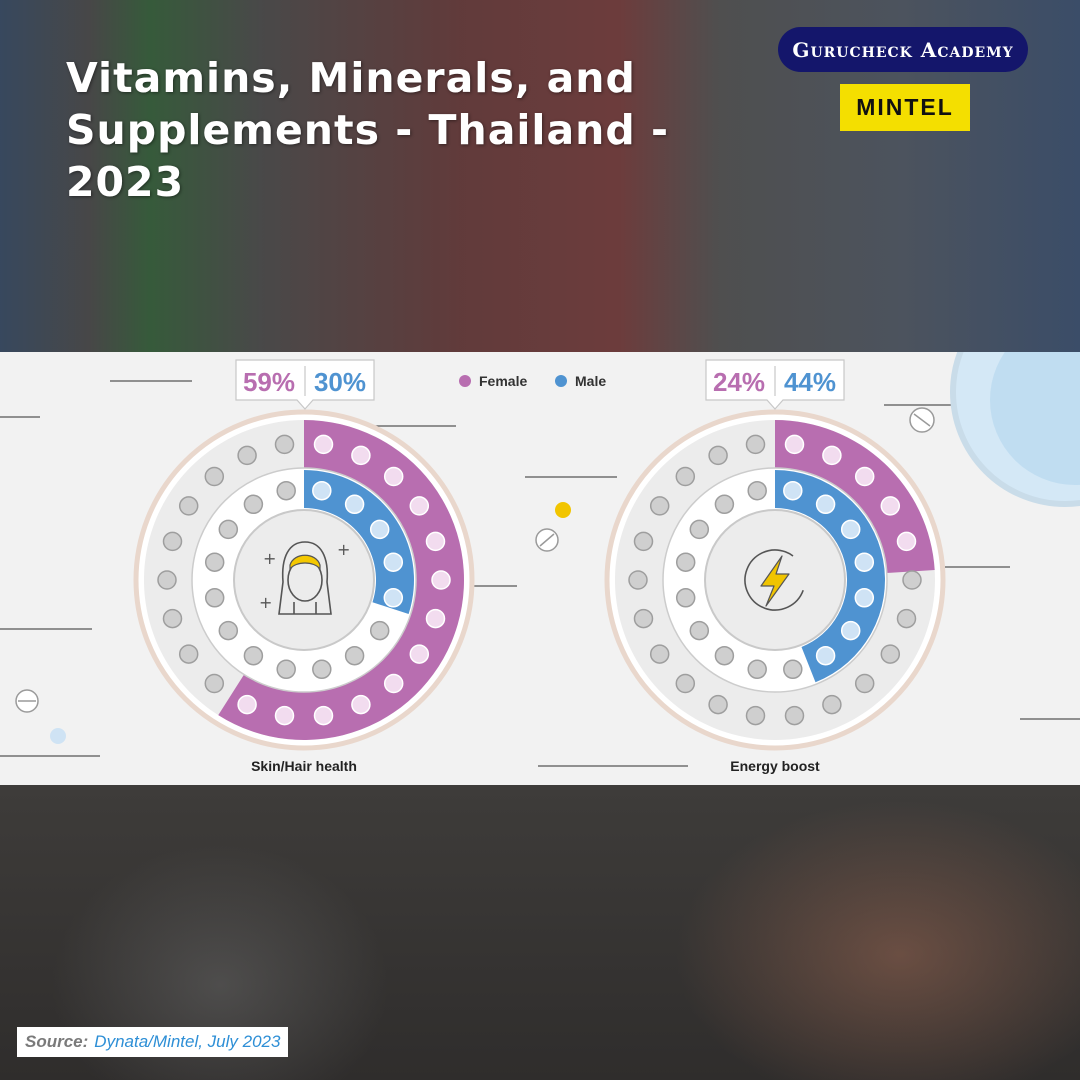 Image resolution: width=1080 pixels, height=1080 pixels. Describe the element at coordinates (340, 382) in the screenshot. I see `male-value-label: 30%` at that location.